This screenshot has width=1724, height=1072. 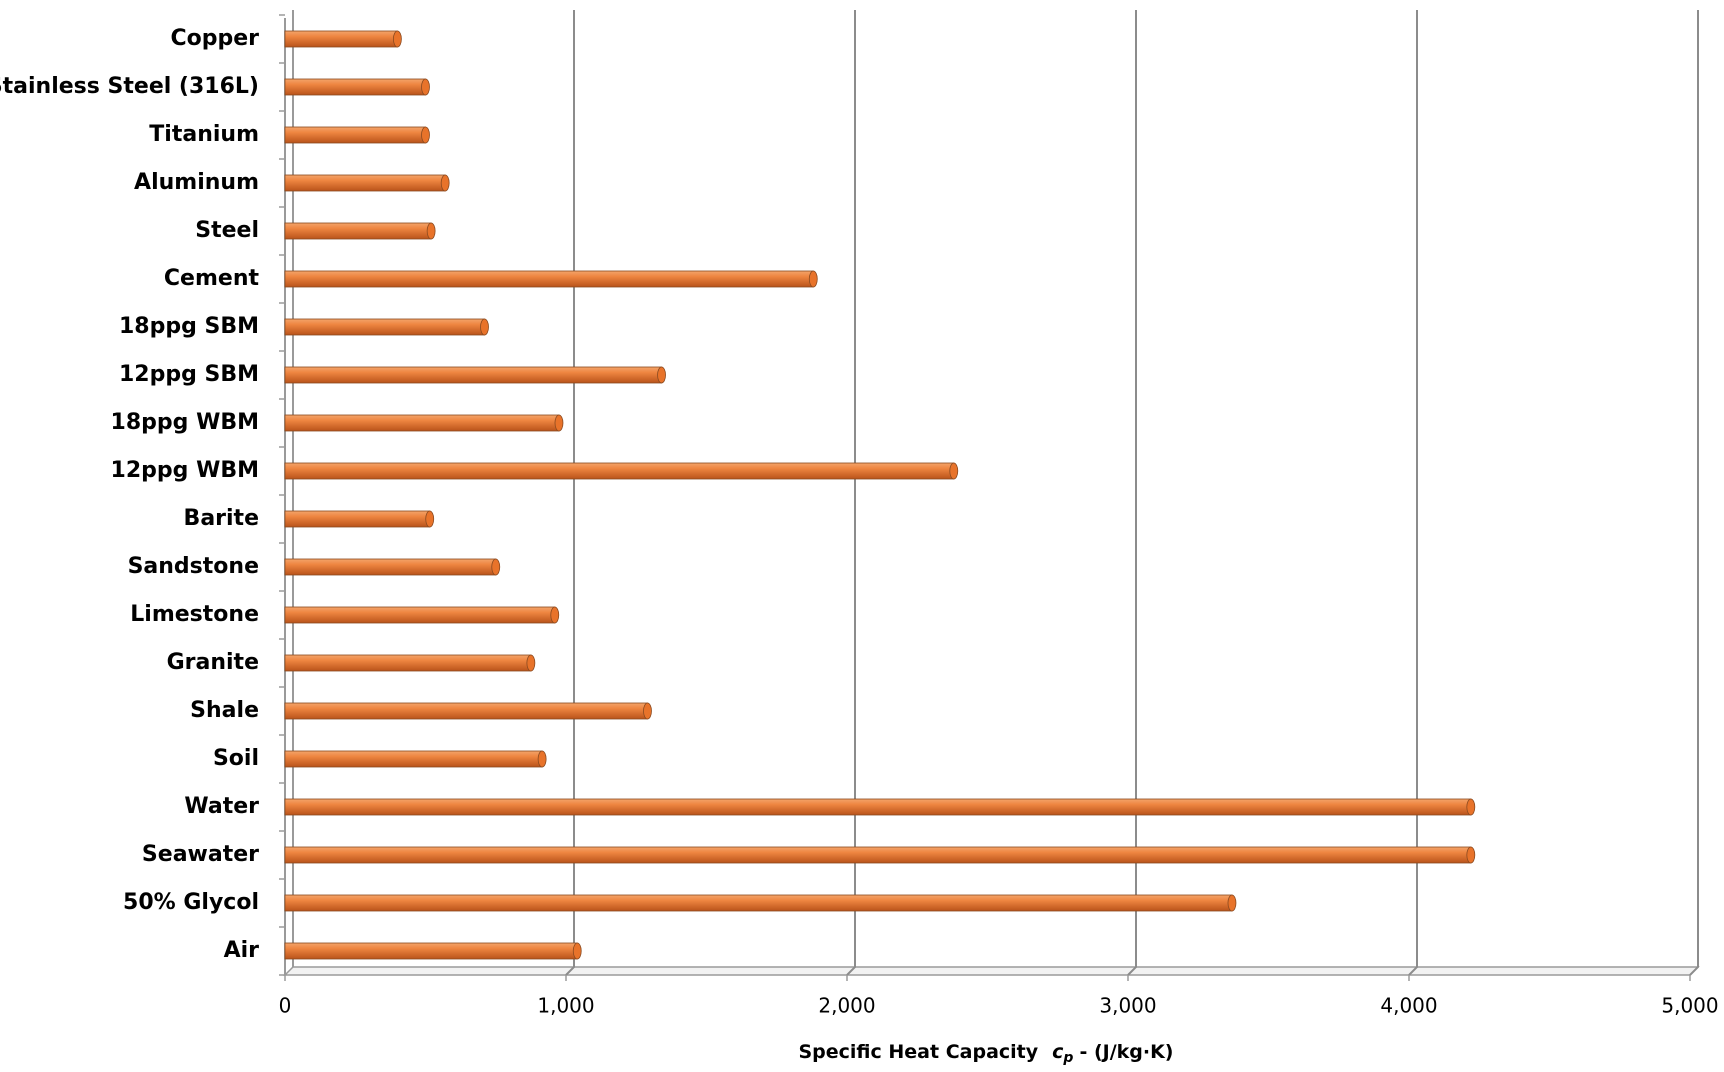 I want to click on y-tick-label: 18ppg WBM, so click(x=185, y=422).